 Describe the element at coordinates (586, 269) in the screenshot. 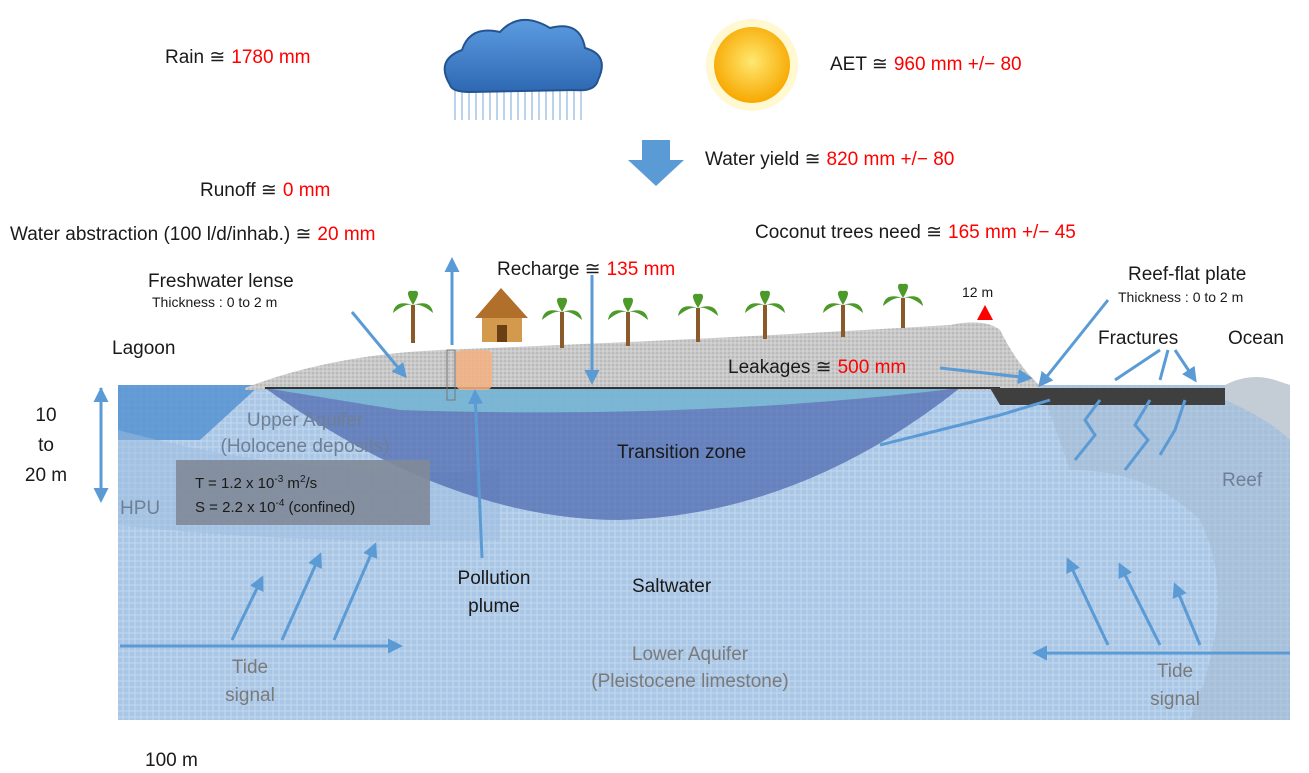

I see `recharge-label: Recharge ≅ 135 mm` at that location.